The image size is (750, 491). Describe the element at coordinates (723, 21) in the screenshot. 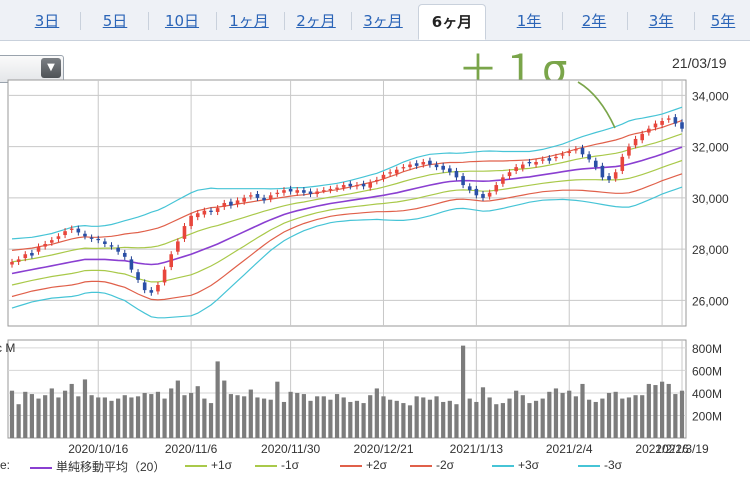

I see `tab-period-10: 5年` at that location.